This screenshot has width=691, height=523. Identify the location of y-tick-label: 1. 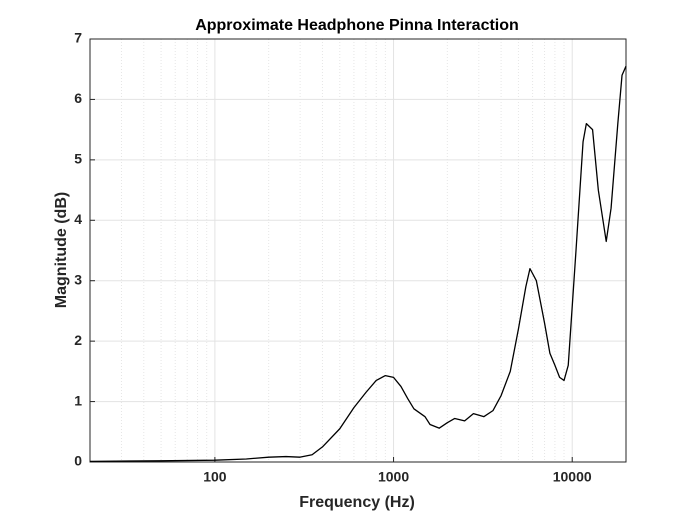
(78, 400).